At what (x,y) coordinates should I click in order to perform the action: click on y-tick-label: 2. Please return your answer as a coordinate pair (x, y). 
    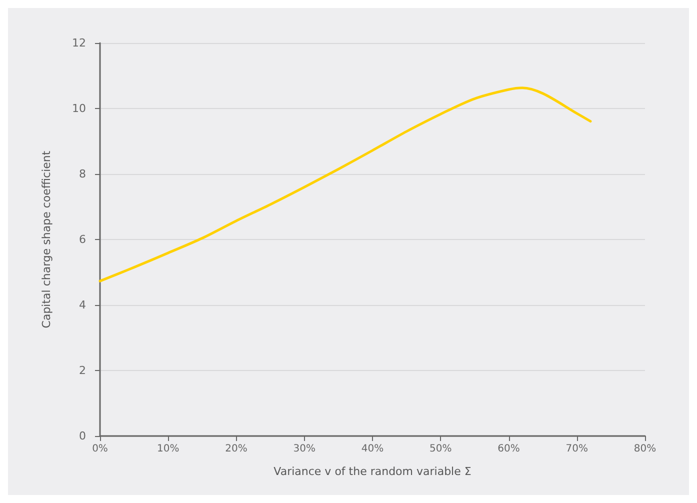
    Looking at the image, I should click on (82, 370).